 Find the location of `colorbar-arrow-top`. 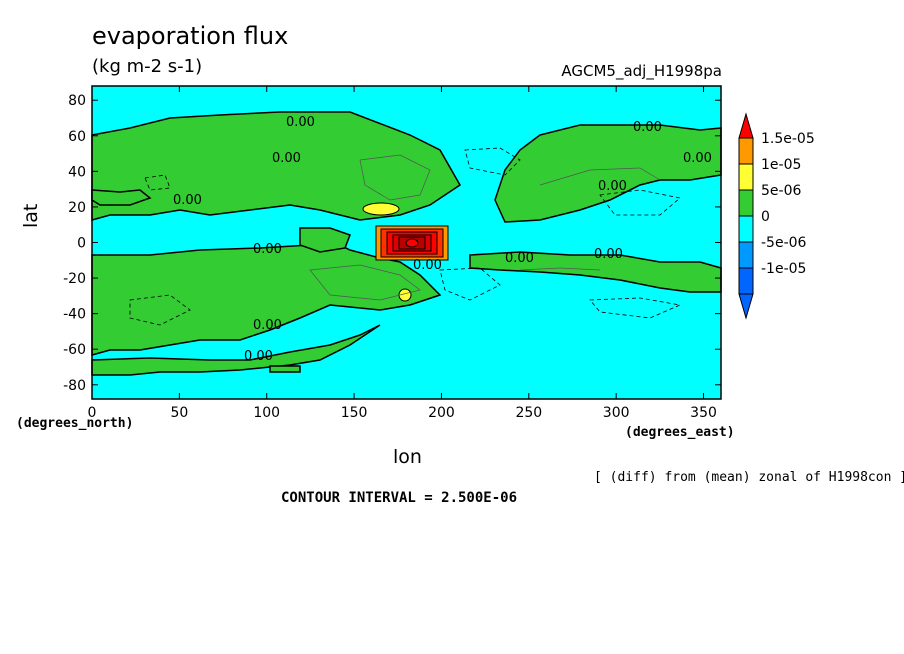

colorbar-arrow-top is located at coordinates (746, 125).